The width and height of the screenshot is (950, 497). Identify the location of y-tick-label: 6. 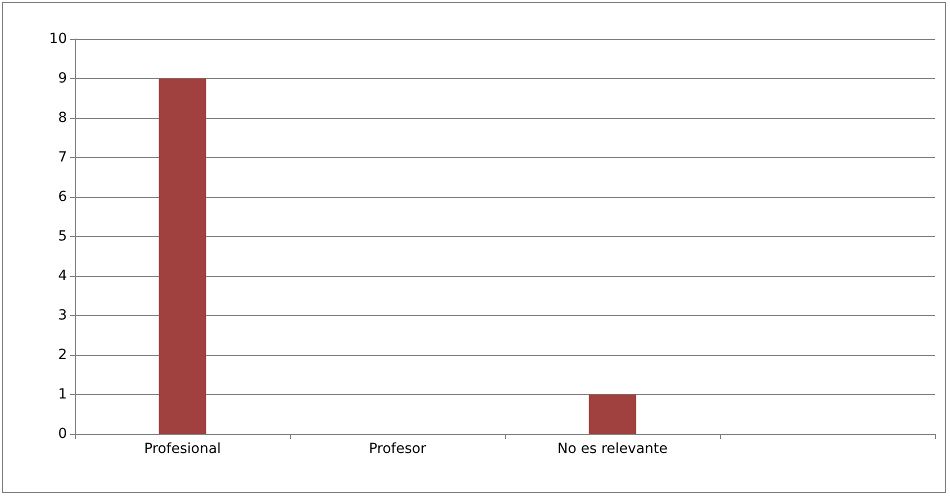
(63, 197).